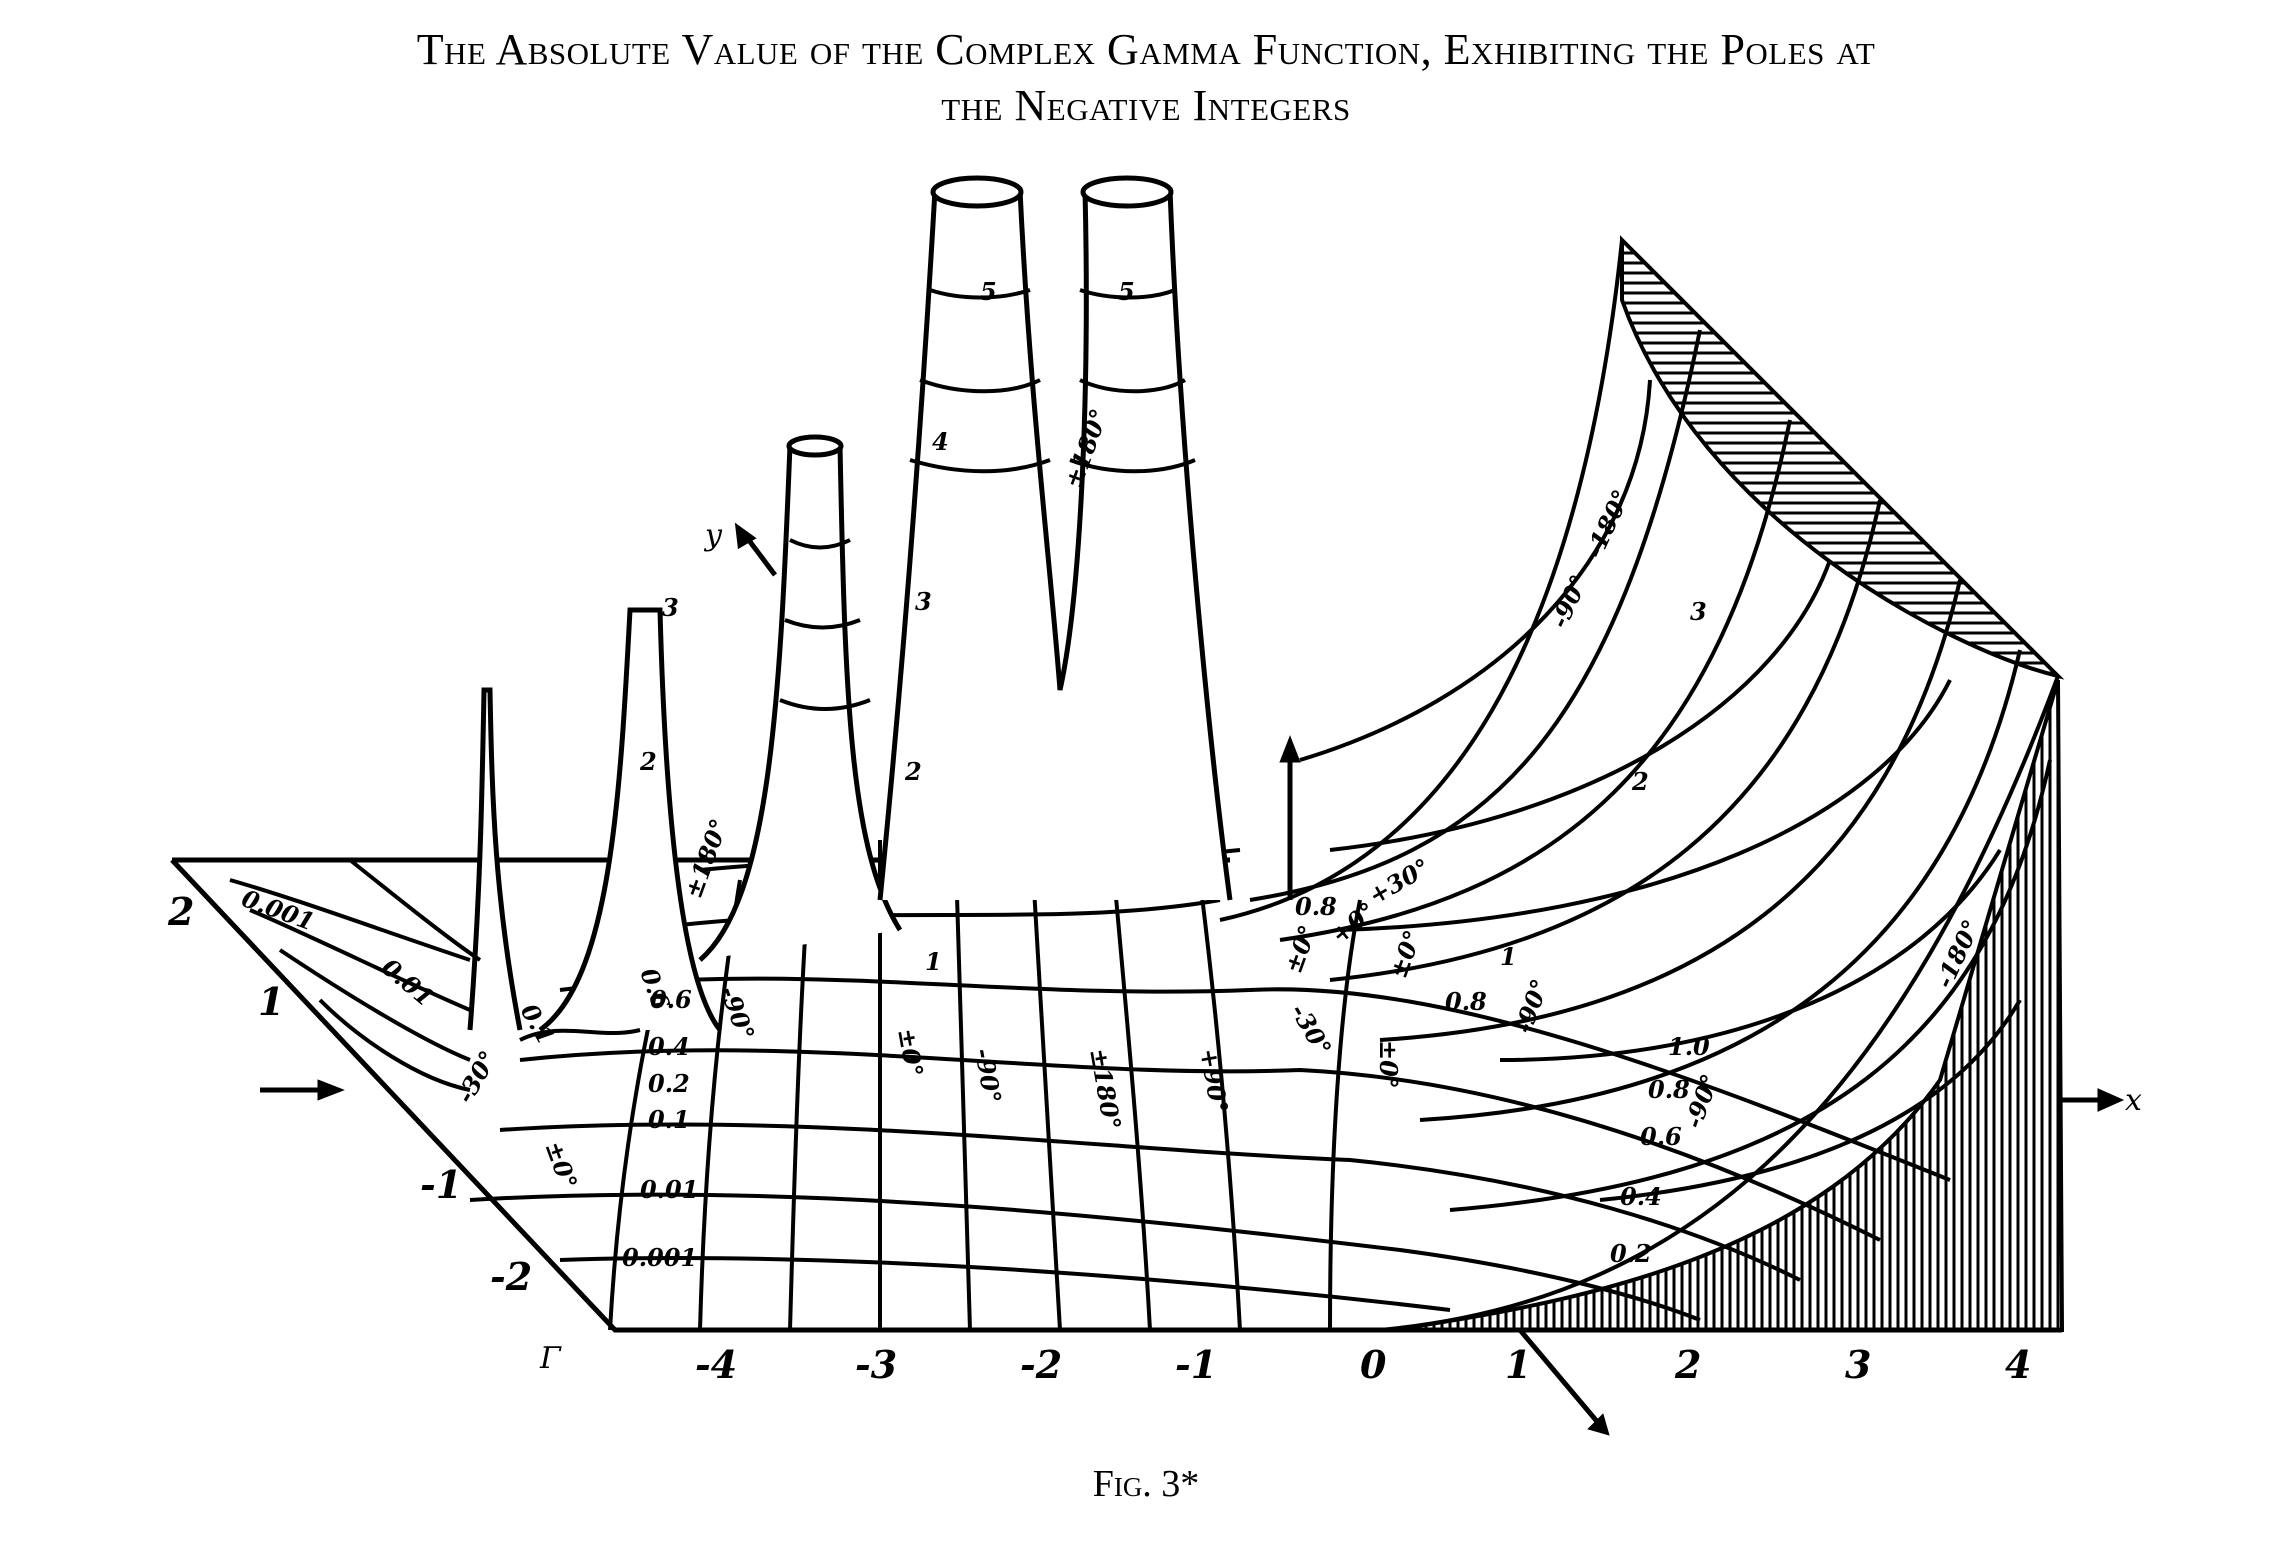 The image size is (2292, 1562). What do you see at coordinates (1373, 1364) in the screenshot?
I see `svg-text: 0` at bounding box center [1373, 1364].